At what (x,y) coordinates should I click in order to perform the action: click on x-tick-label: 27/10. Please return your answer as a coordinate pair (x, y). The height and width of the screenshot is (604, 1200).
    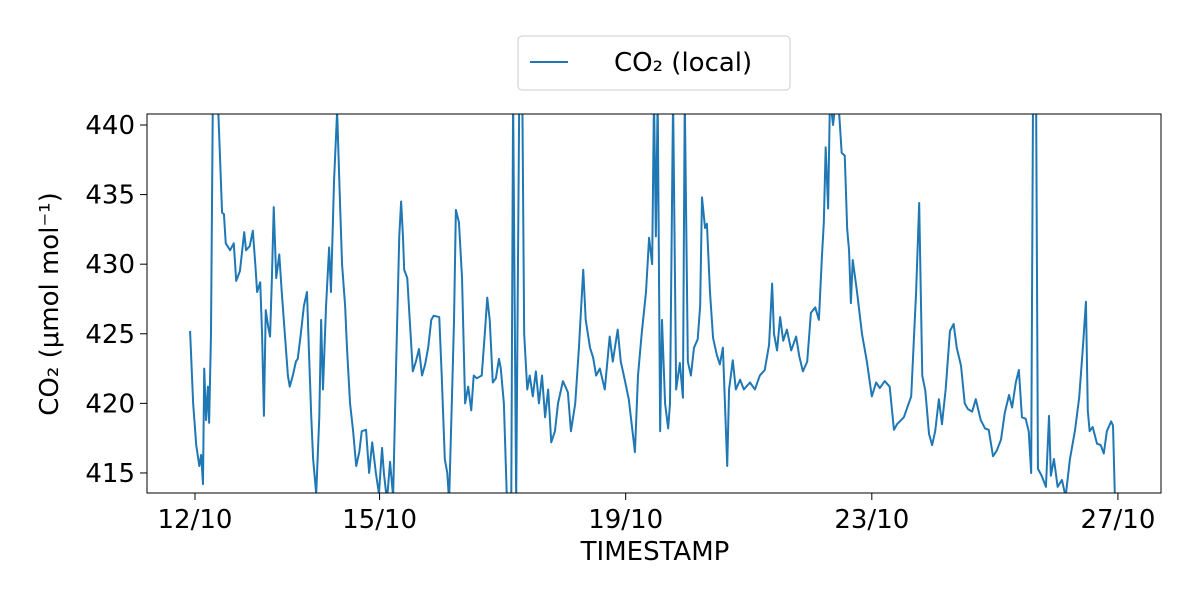
    Looking at the image, I should click on (1117, 520).